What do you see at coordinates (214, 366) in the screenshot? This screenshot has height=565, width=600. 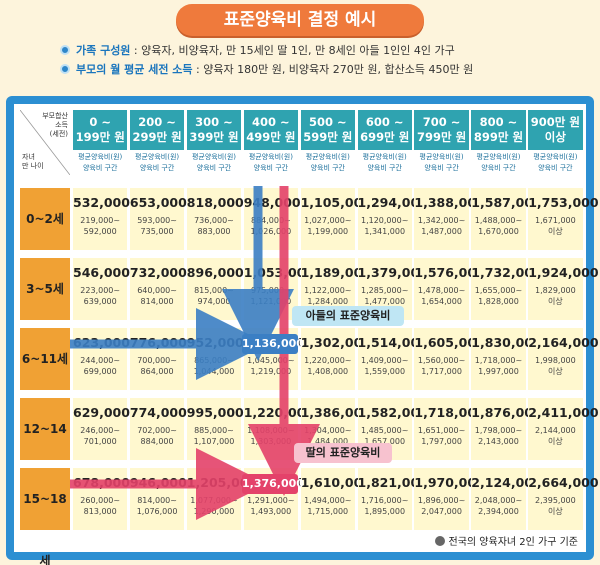 I see `amount-range: 865,000~ 1,044,000` at bounding box center [214, 366].